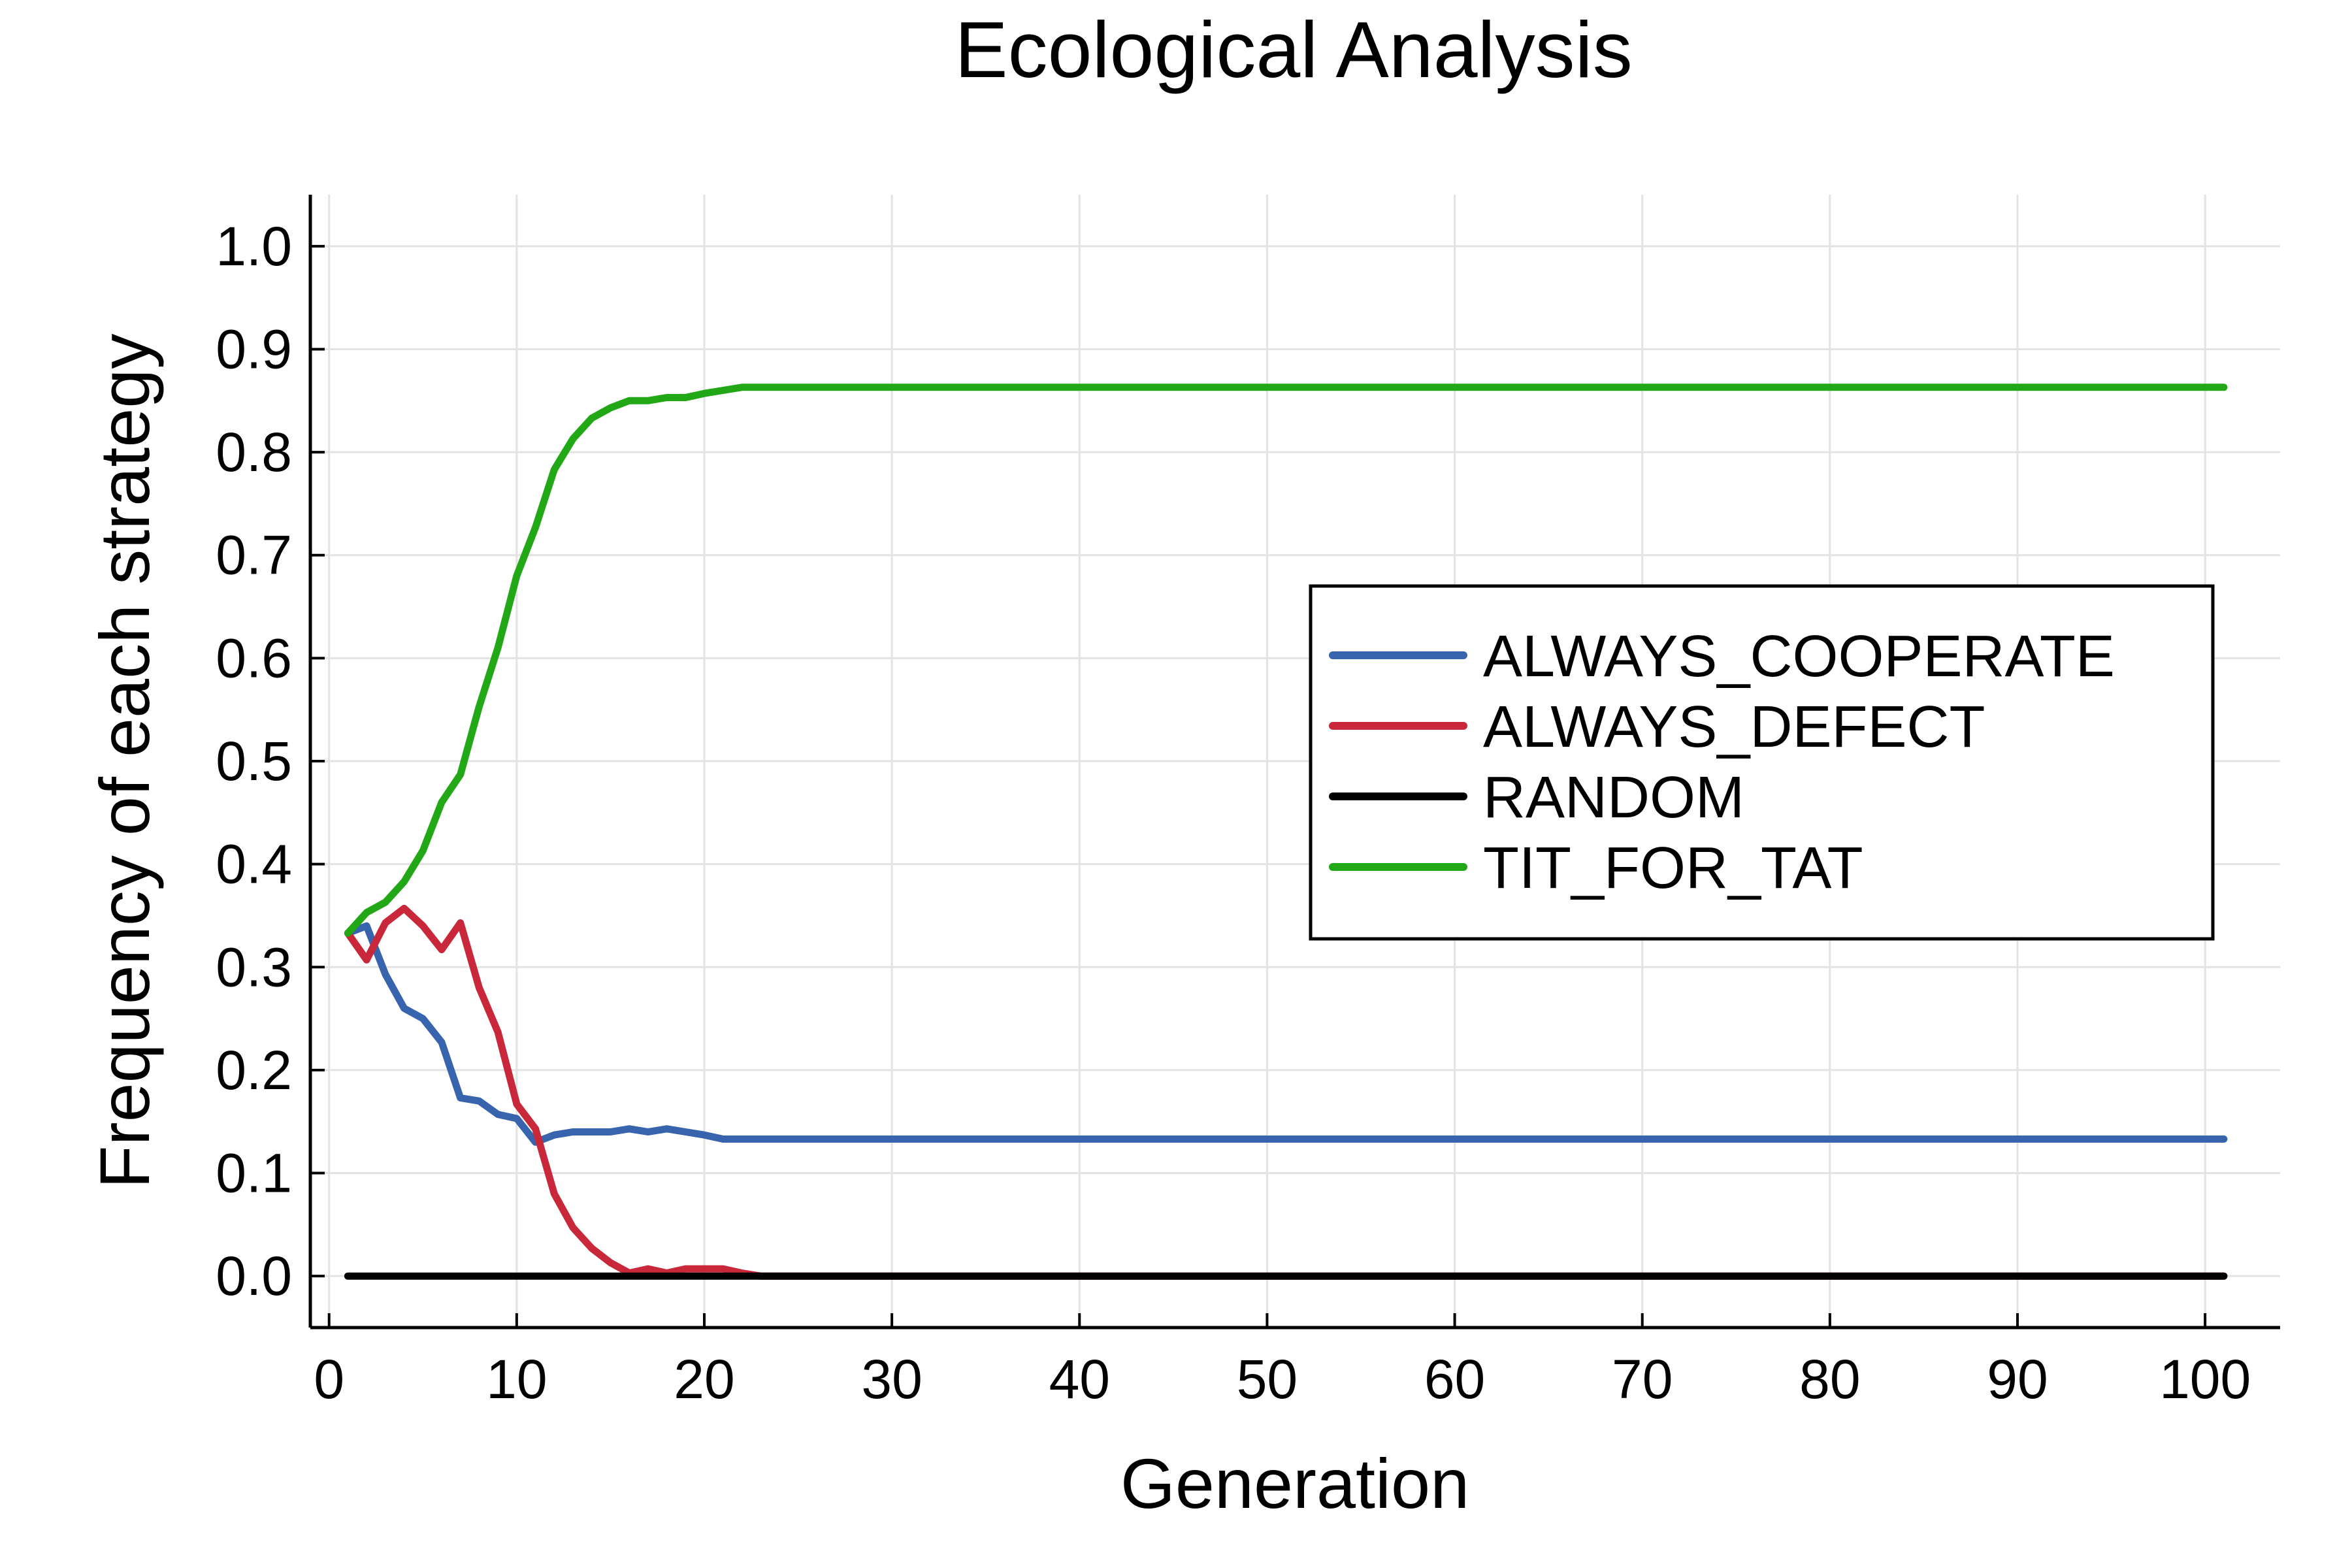 This screenshot has width=2352, height=1568. I want to click on x-tick-label: 100, so click(2205, 1379).